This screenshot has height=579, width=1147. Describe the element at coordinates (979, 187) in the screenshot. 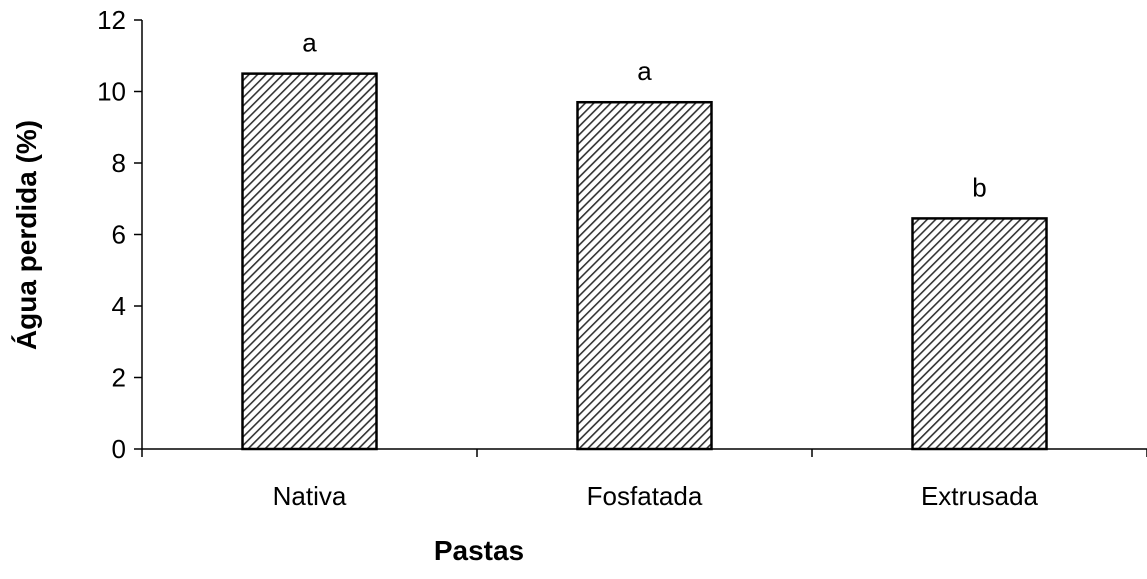

I see `bar-annotation: b` at that location.